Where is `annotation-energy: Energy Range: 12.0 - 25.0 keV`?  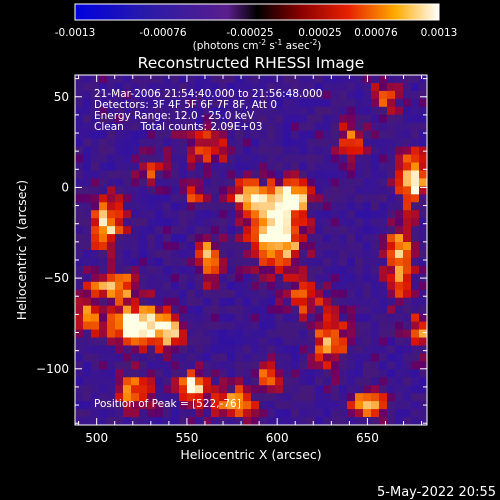 annotation-energy: Energy Range: 12.0 - 25.0 keV is located at coordinates (174, 116).